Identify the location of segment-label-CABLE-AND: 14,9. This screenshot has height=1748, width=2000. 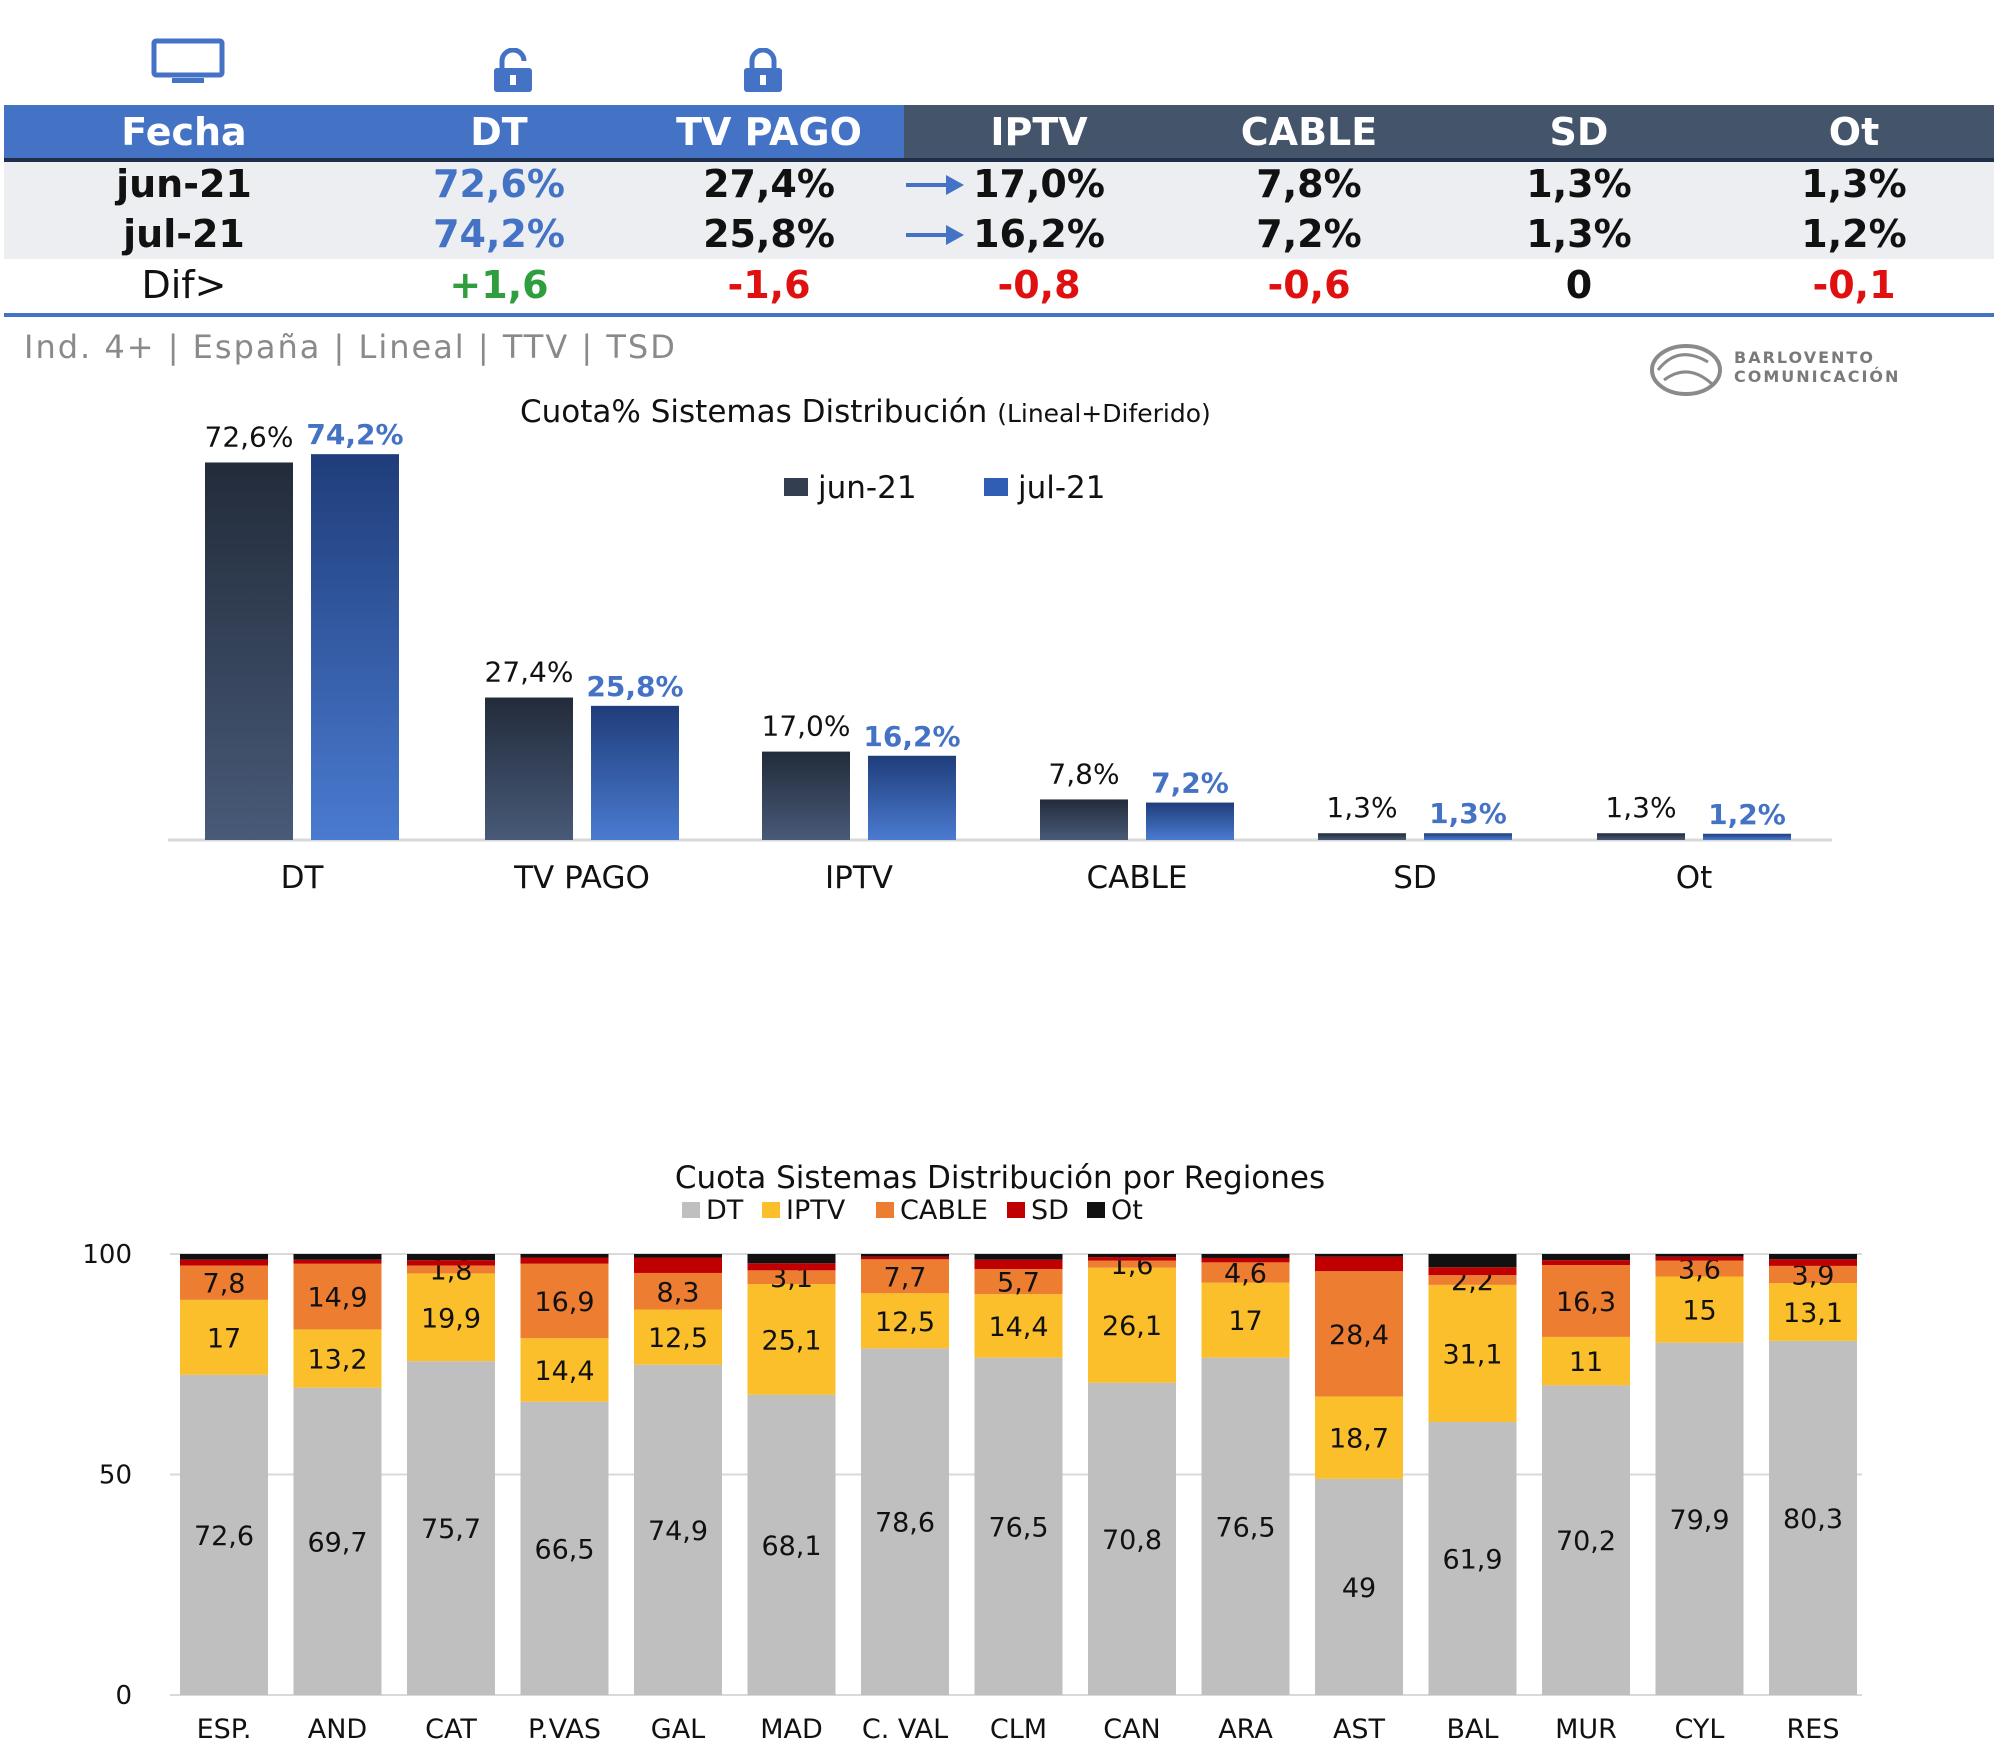
(337, 1298).